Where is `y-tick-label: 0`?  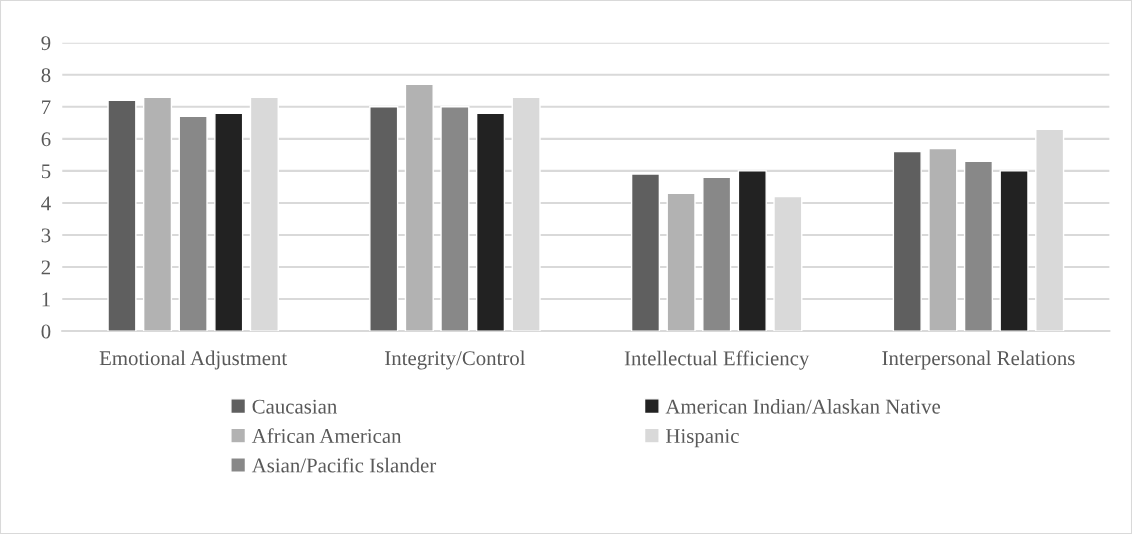
y-tick-label: 0 is located at coordinates (46, 331).